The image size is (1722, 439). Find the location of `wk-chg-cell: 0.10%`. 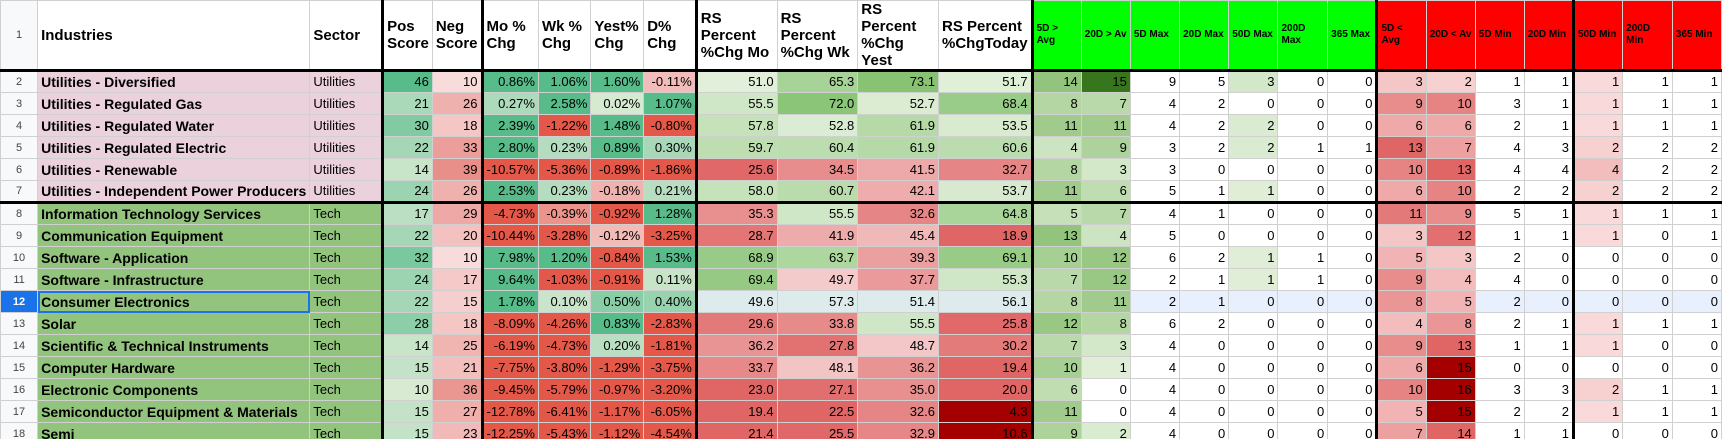

wk-chg-cell: 0.10% is located at coordinates (564, 301).